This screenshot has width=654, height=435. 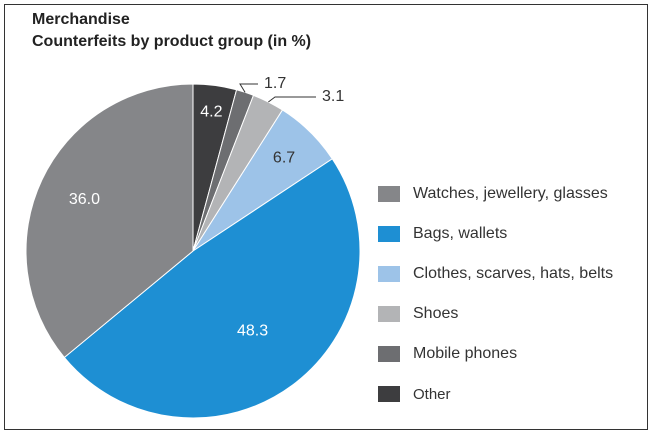 I want to click on legend-item-bags-wallets: Bags, wallets, so click(x=495, y=234).